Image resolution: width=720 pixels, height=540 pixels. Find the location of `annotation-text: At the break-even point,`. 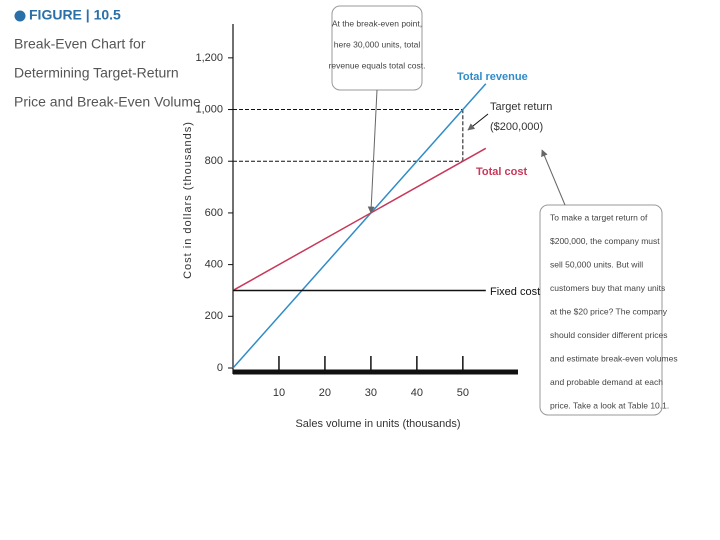

annotation-text: At the break-even point, is located at coordinates (377, 23).